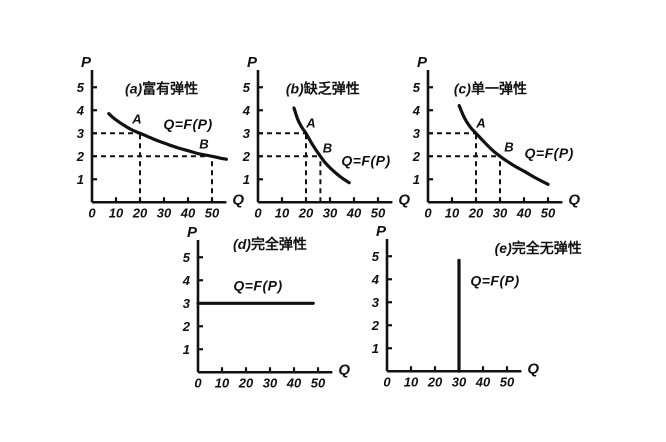 This screenshot has width=666, height=442. I want to click on plot-e: 0 10 20 30 40 50 1 2 3 4 5 P Q (e)完全无弹性 Q=F(P), so click(476, 306).